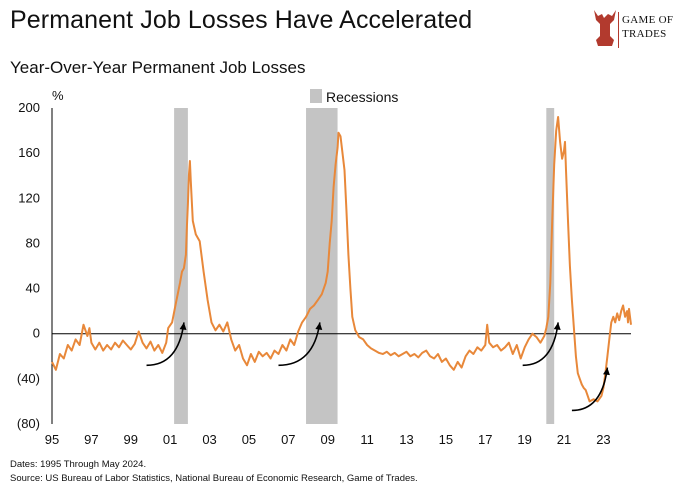 The height and width of the screenshot is (493, 679). What do you see at coordinates (28, 378) in the screenshot?
I see `y-tick-label: (40)` at bounding box center [28, 378].